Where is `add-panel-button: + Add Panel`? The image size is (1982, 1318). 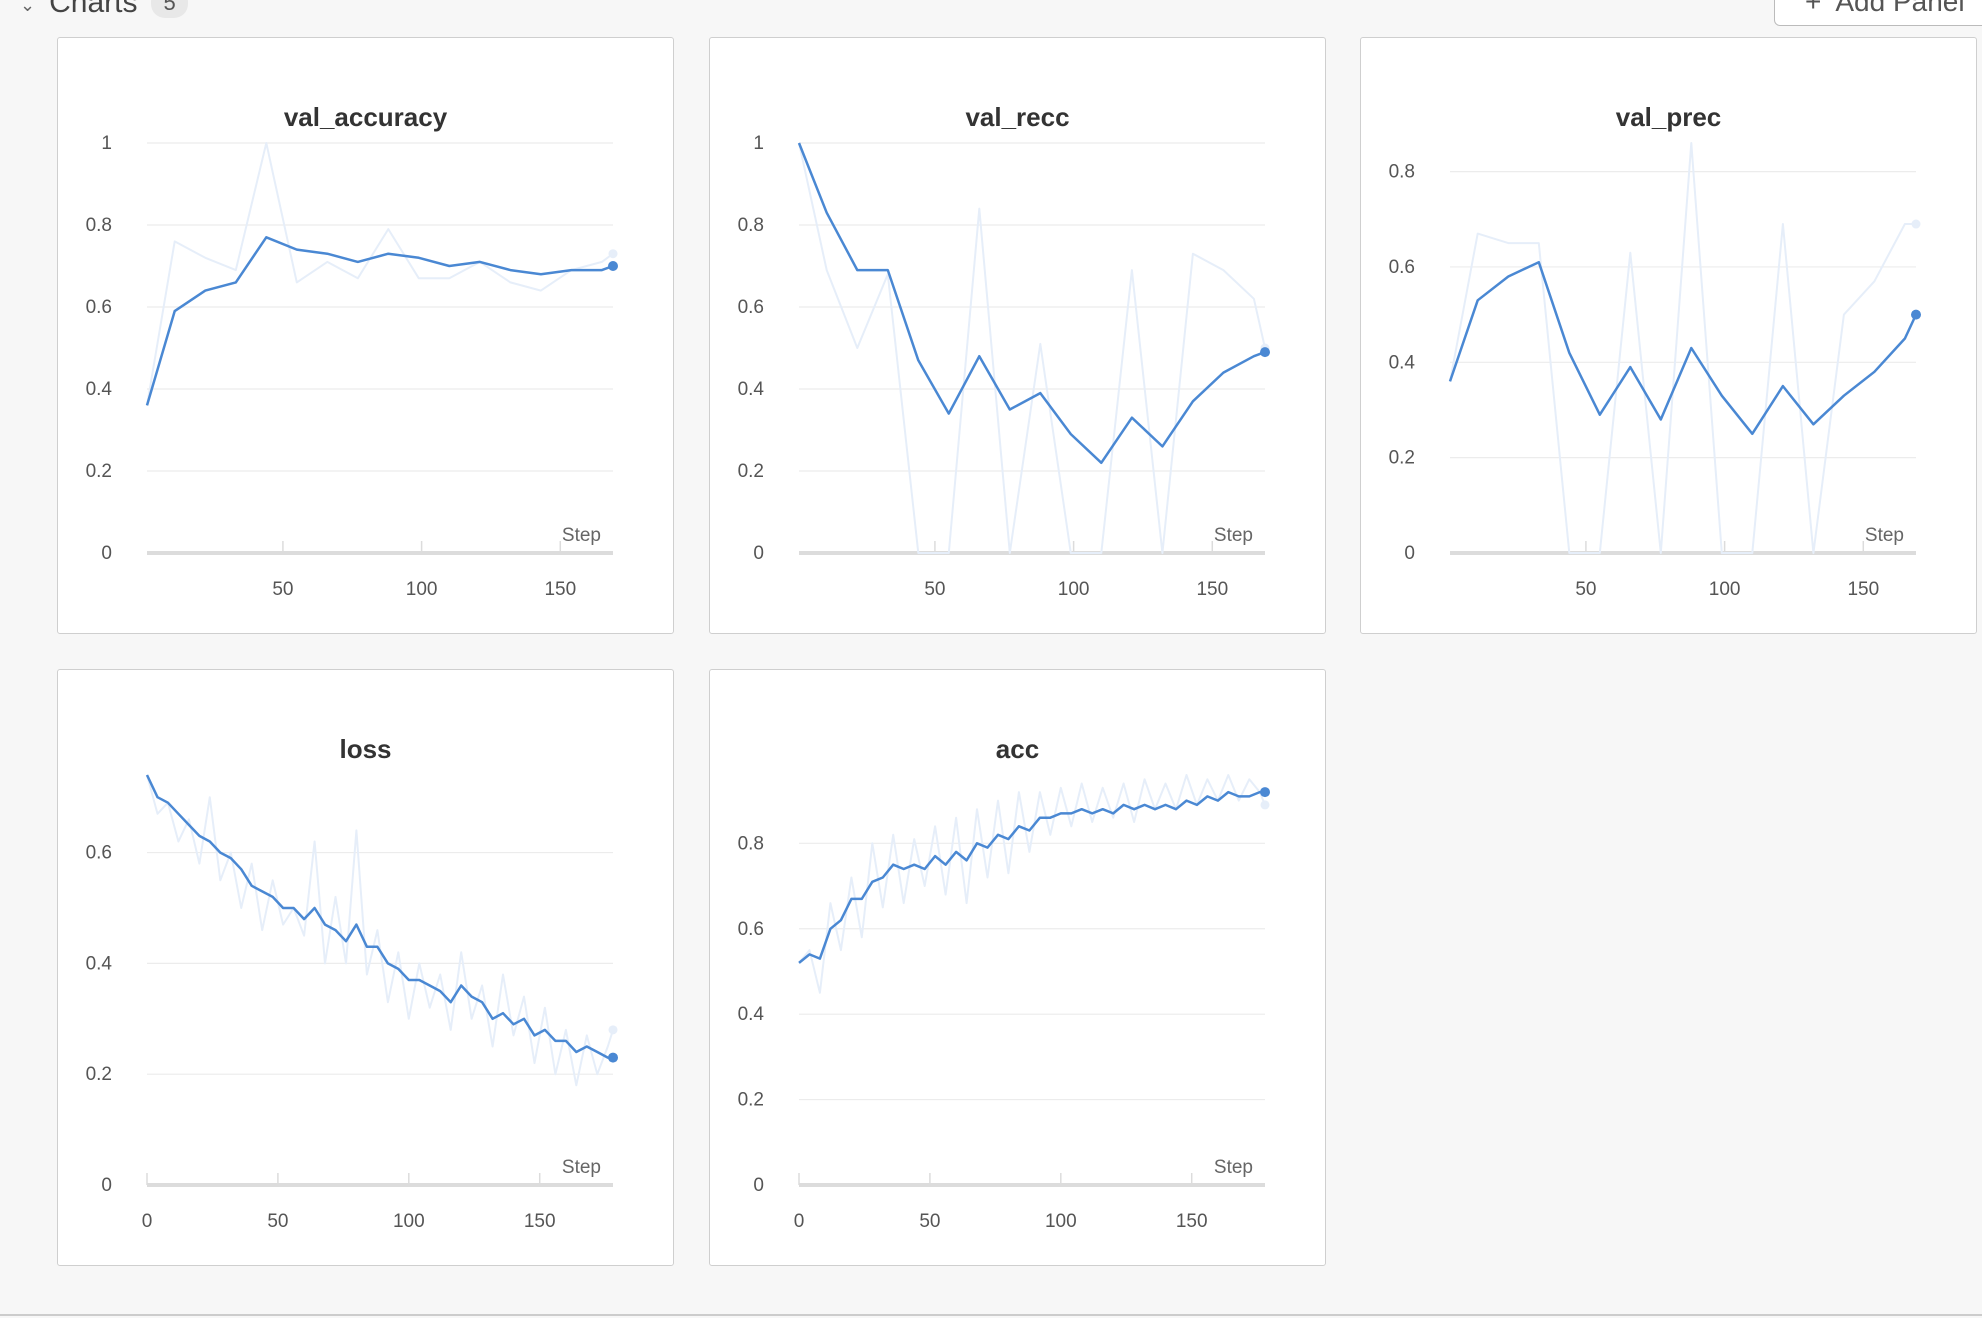
add-panel-button: + Add Panel is located at coordinates (1878, 13).